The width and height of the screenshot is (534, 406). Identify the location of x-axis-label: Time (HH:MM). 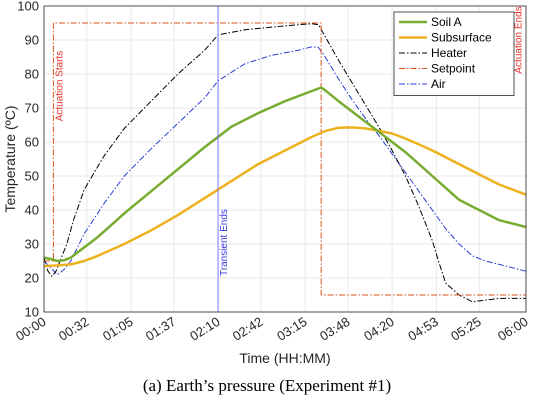
(284, 358).